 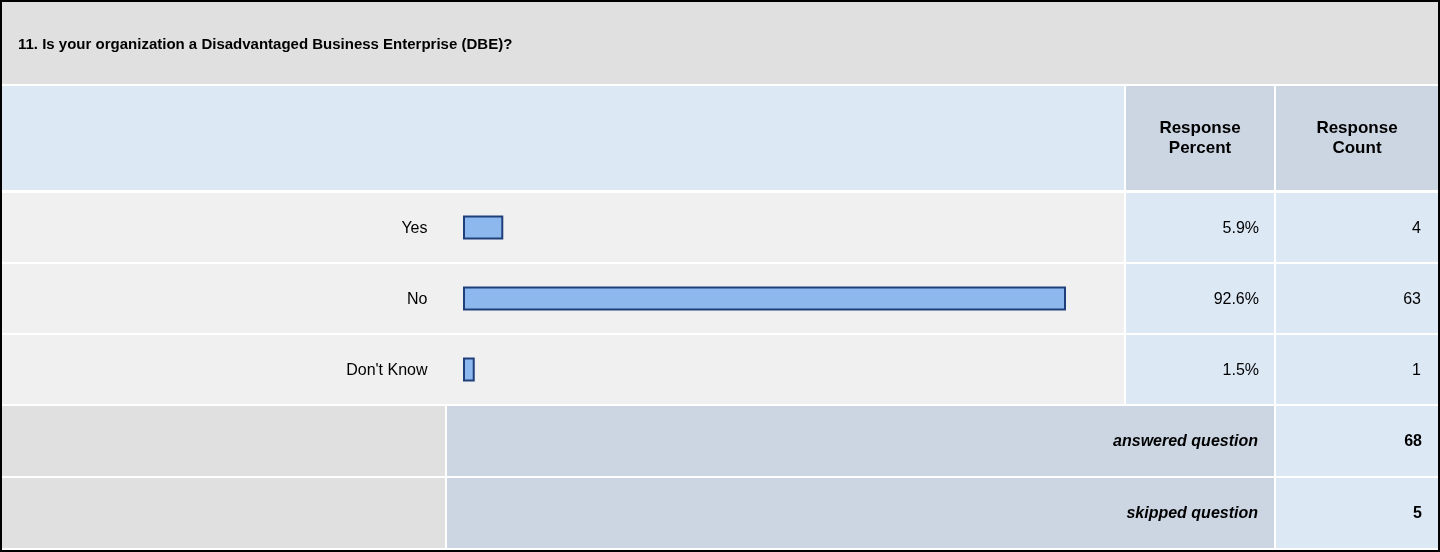 I want to click on text: 63, so click(x=1412, y=298).